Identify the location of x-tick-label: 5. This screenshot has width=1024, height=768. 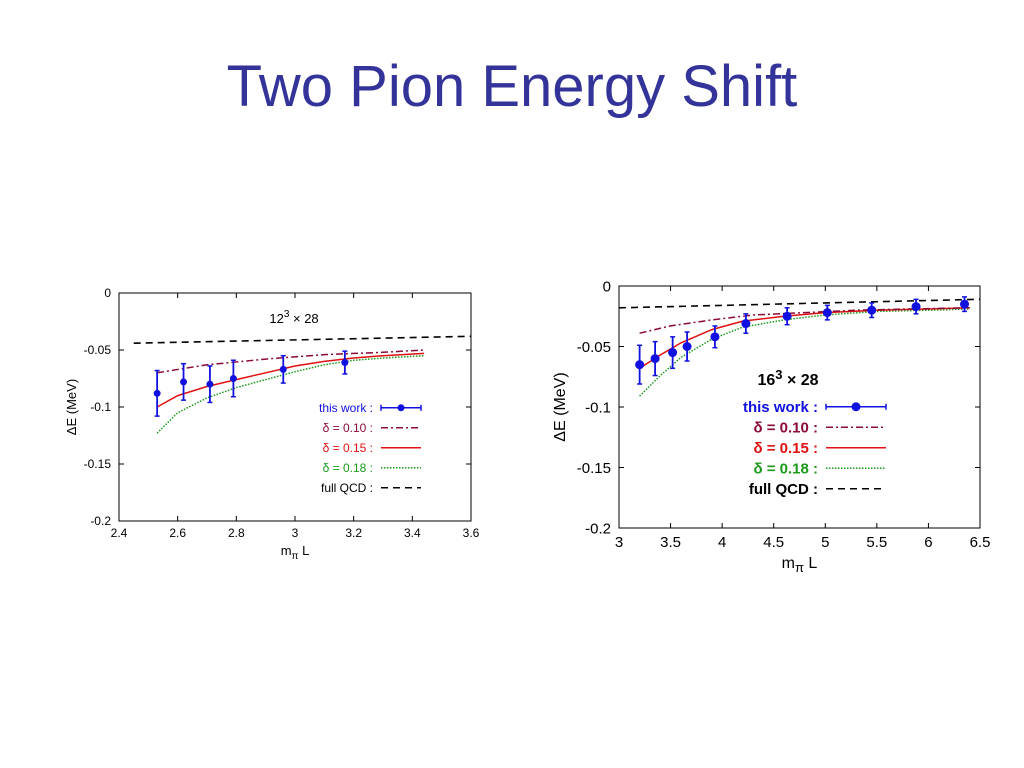
(825, 542).